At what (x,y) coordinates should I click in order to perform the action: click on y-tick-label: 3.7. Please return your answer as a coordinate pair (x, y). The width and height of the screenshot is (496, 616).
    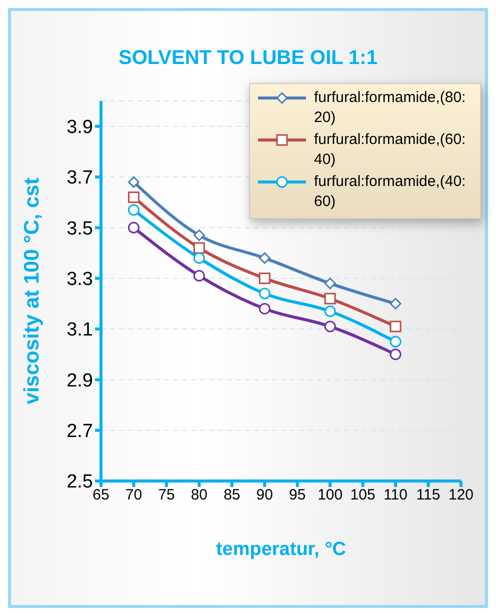
    Looking at the image, I should click on (79, 178).